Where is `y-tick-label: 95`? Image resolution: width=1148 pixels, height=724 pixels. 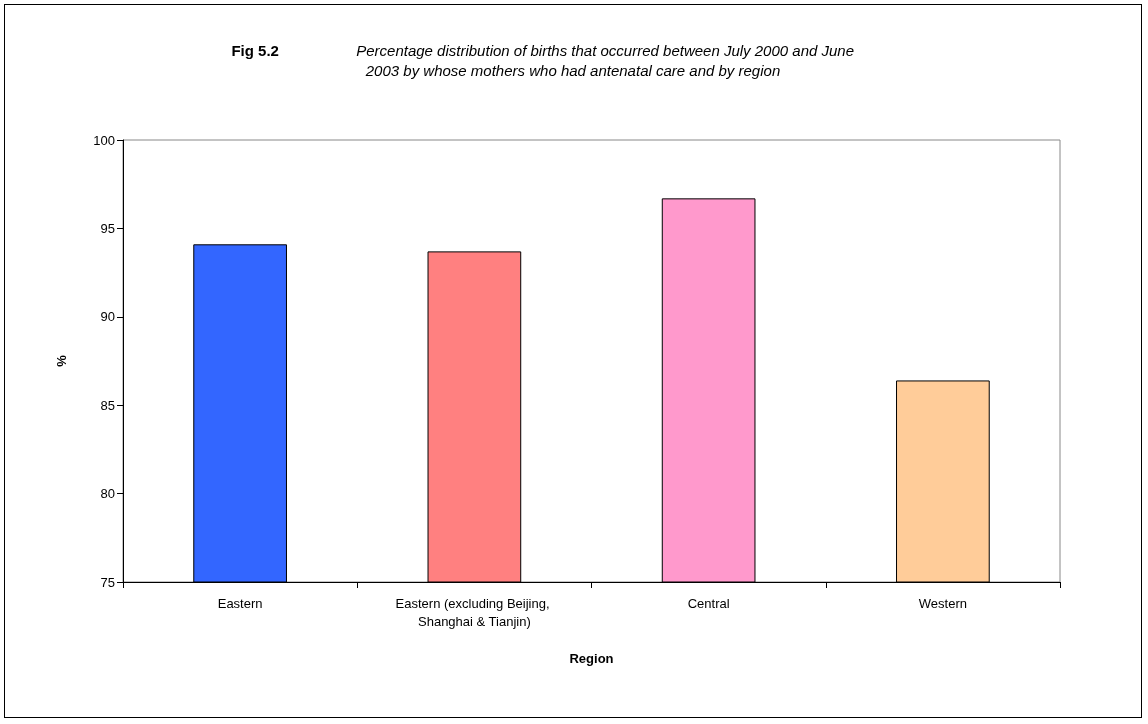 y-tick-label: 95 is located at coordinates (107, 228).